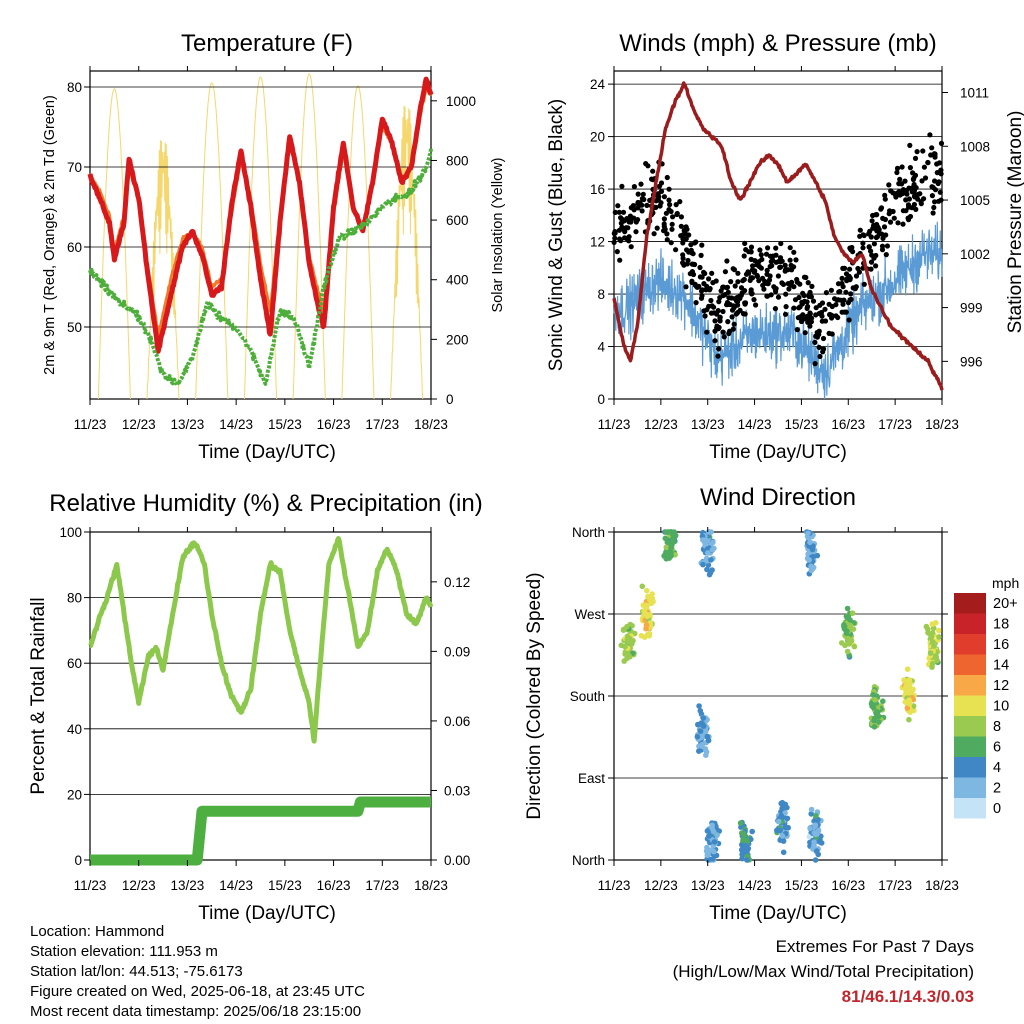 The image size is (1024, 1024). What do you see at coordinates (38, 695) in the screenshot?
I see `humidity-ylabel: Percent & Total Rainfall` at bounding box center [38, 695].